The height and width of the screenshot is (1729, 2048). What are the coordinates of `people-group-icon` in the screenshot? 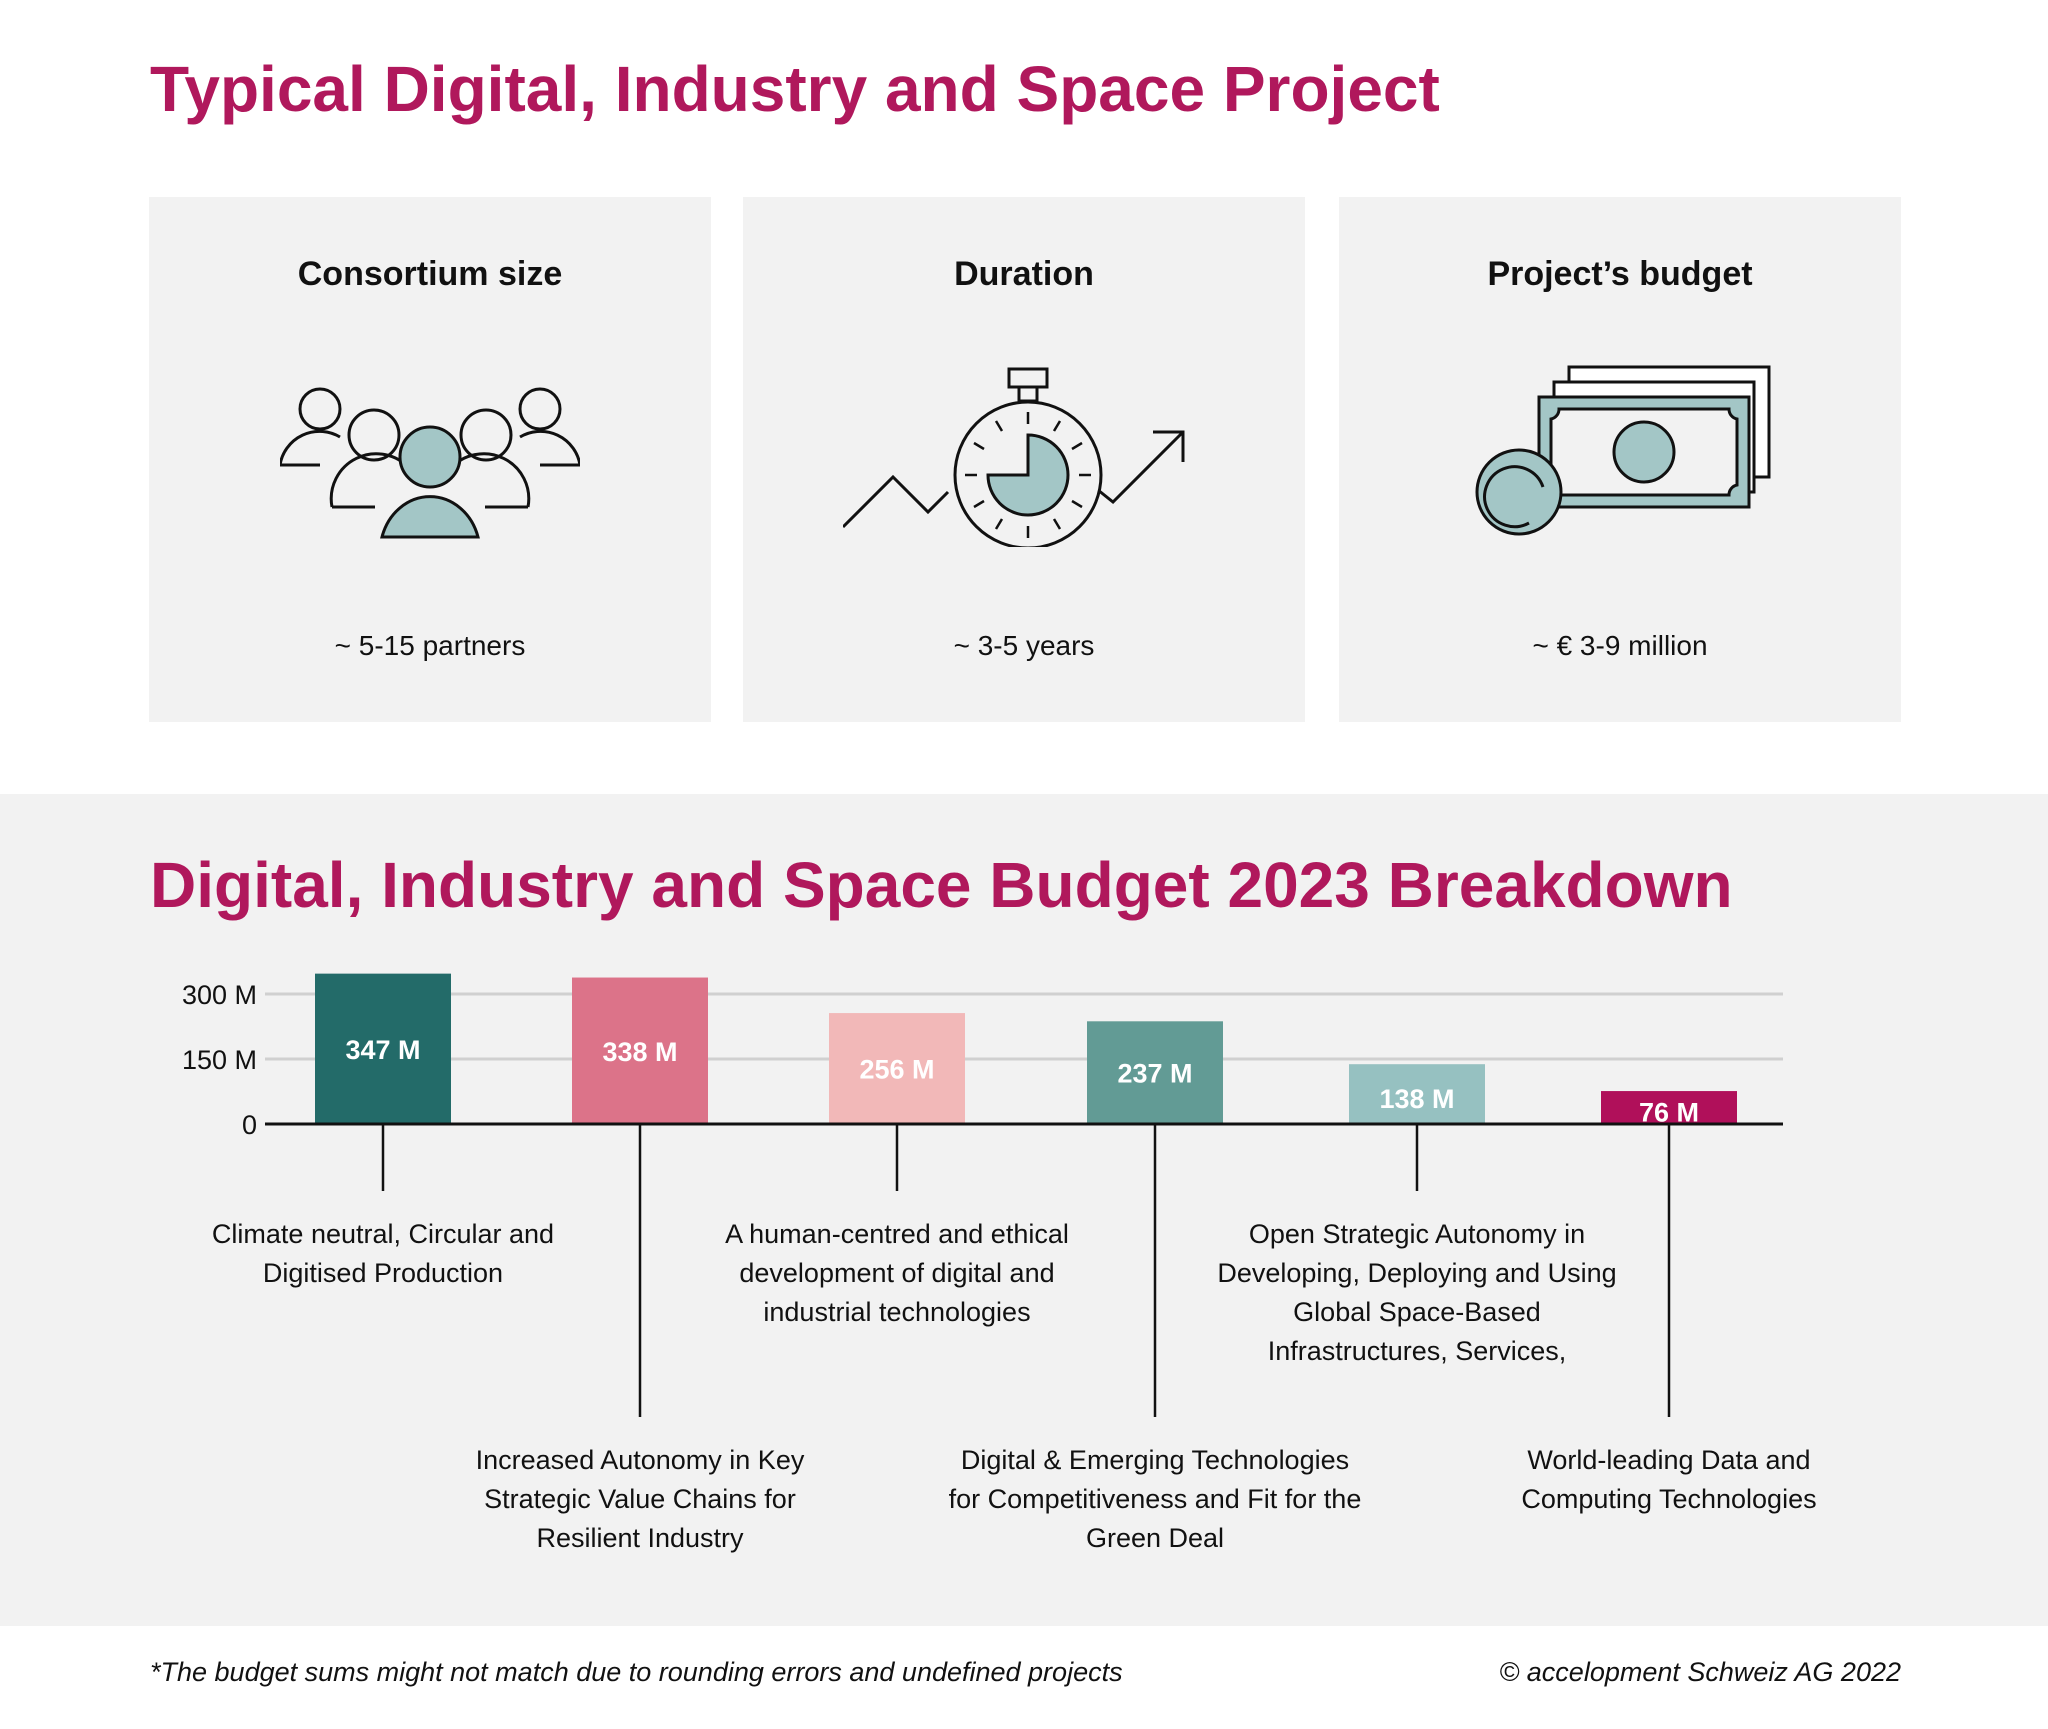 It's located at (430, 463).